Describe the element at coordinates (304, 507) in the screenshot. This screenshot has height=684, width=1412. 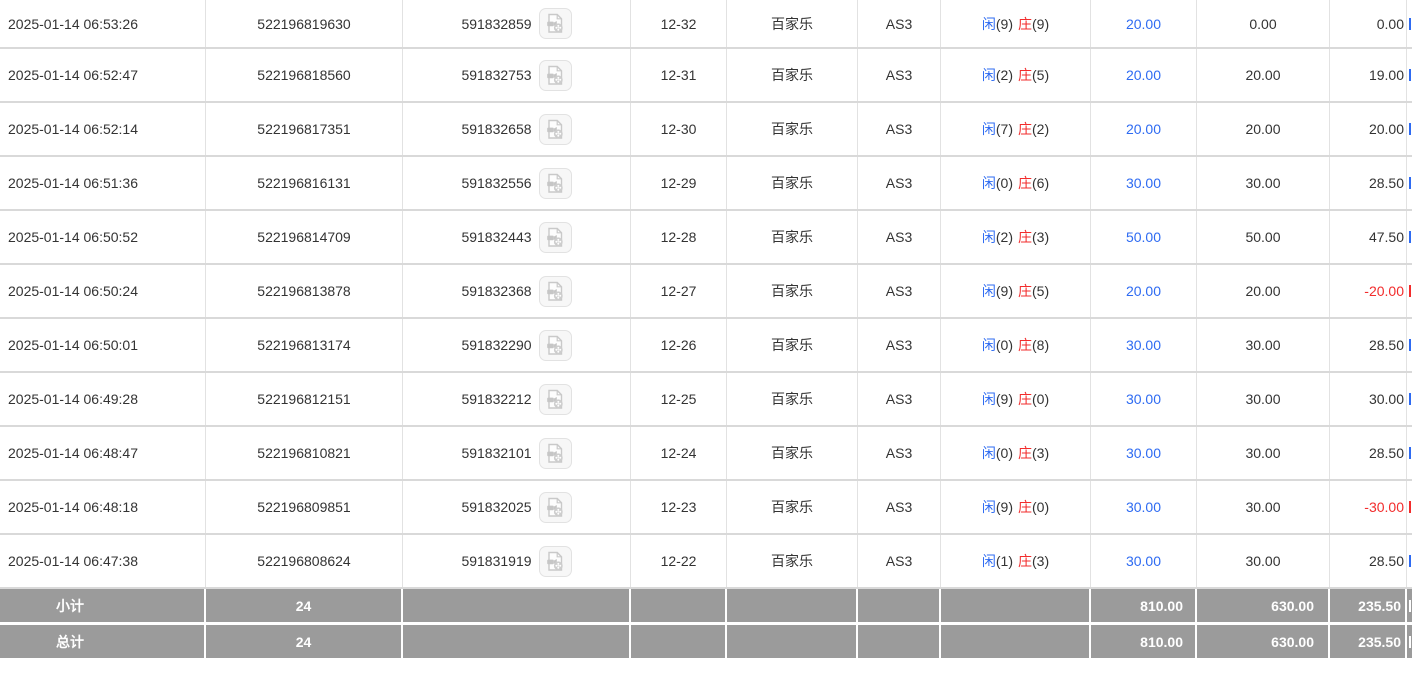
I see `bet-id: 522196809851` at that location.